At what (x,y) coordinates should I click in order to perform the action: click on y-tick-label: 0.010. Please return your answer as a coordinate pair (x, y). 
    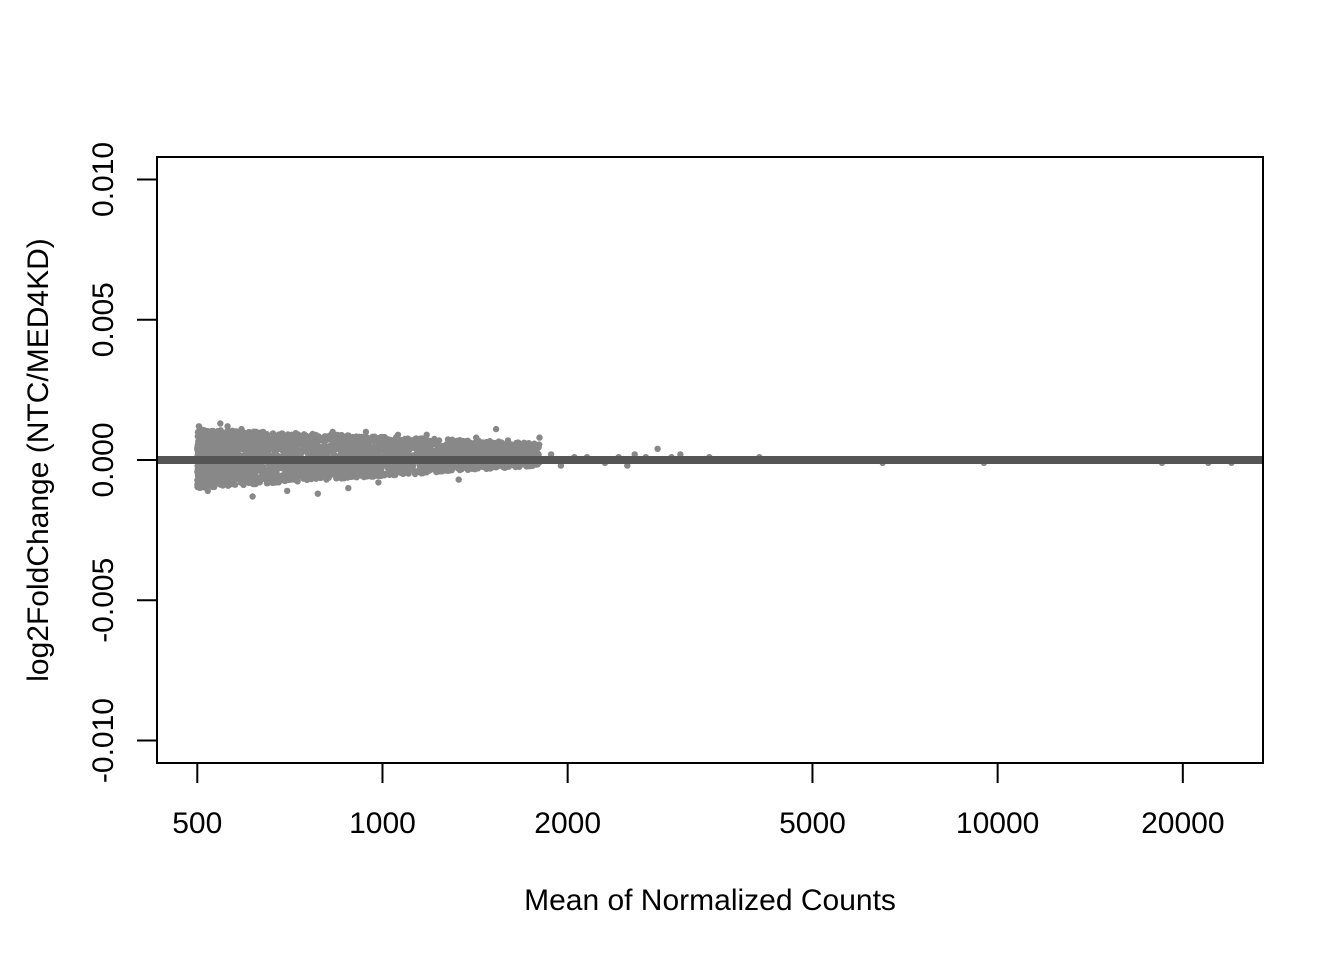
    Looking at the image, I should click on (103, 179).